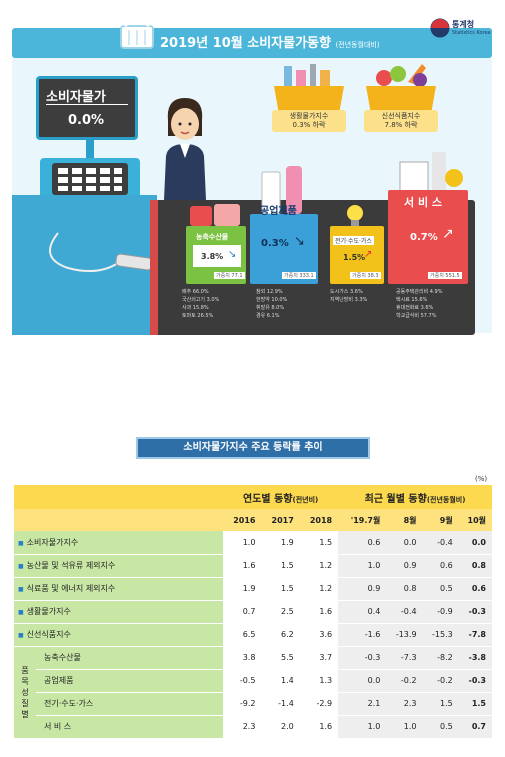 Image resolution: width=505 pixels, height=757 pixels. I want to click on table-row: ■ 소비자물가지수 1.0 1.9 1.5 0.6 0.0 -0.4 0.0, so click(253, 543).